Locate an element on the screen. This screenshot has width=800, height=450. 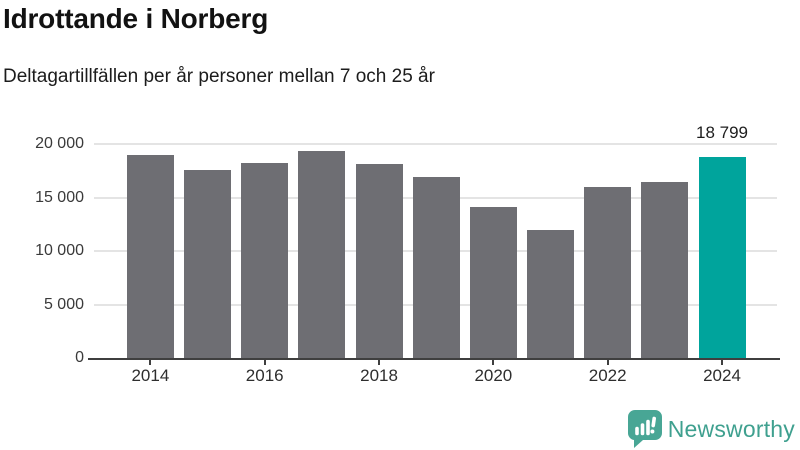
x-axis-label: 2014 is located at coordinates (150, 375).